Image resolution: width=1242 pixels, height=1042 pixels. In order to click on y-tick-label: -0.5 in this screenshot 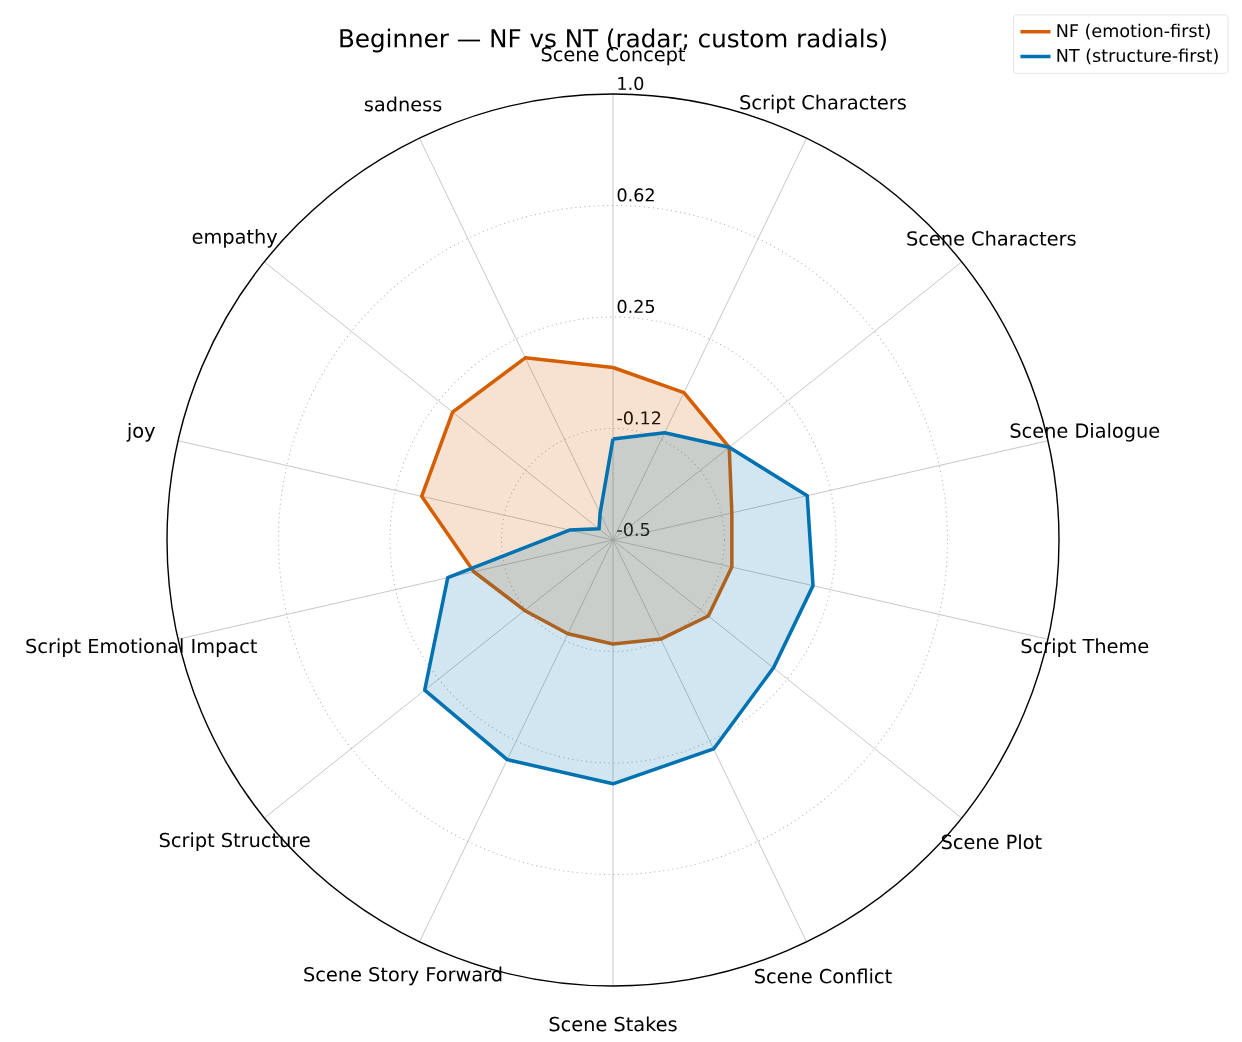, I will do `click(633, 529)`.